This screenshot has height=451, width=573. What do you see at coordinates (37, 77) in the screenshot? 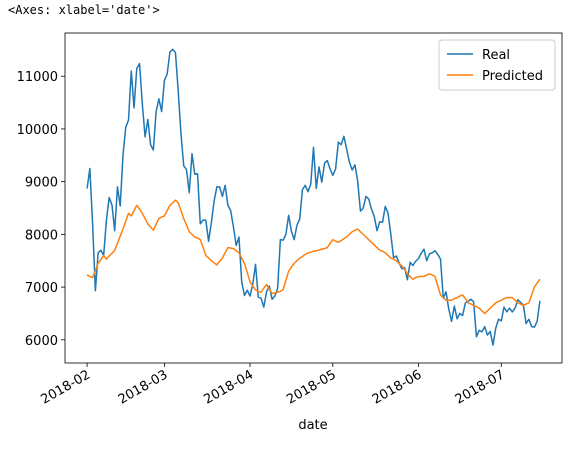
I see `y-tick-label: 11000` at bounding box center [37, 77].